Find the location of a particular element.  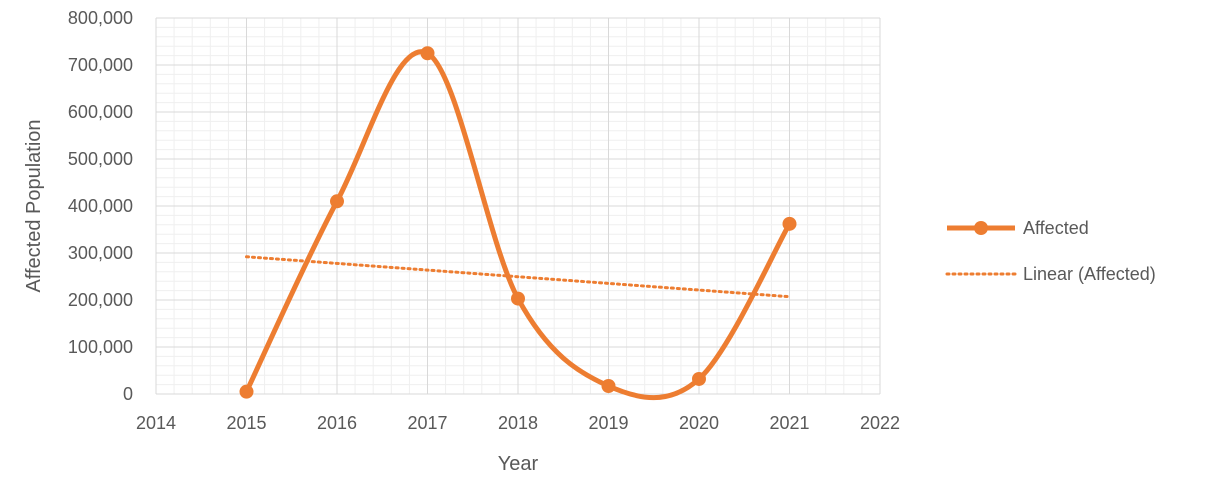

trendline-layer is located at coordinates (518, 277).